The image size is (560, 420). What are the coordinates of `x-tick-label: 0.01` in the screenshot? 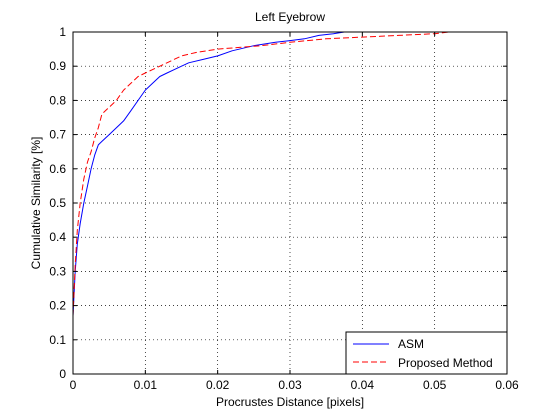 It's located at (146, 385).